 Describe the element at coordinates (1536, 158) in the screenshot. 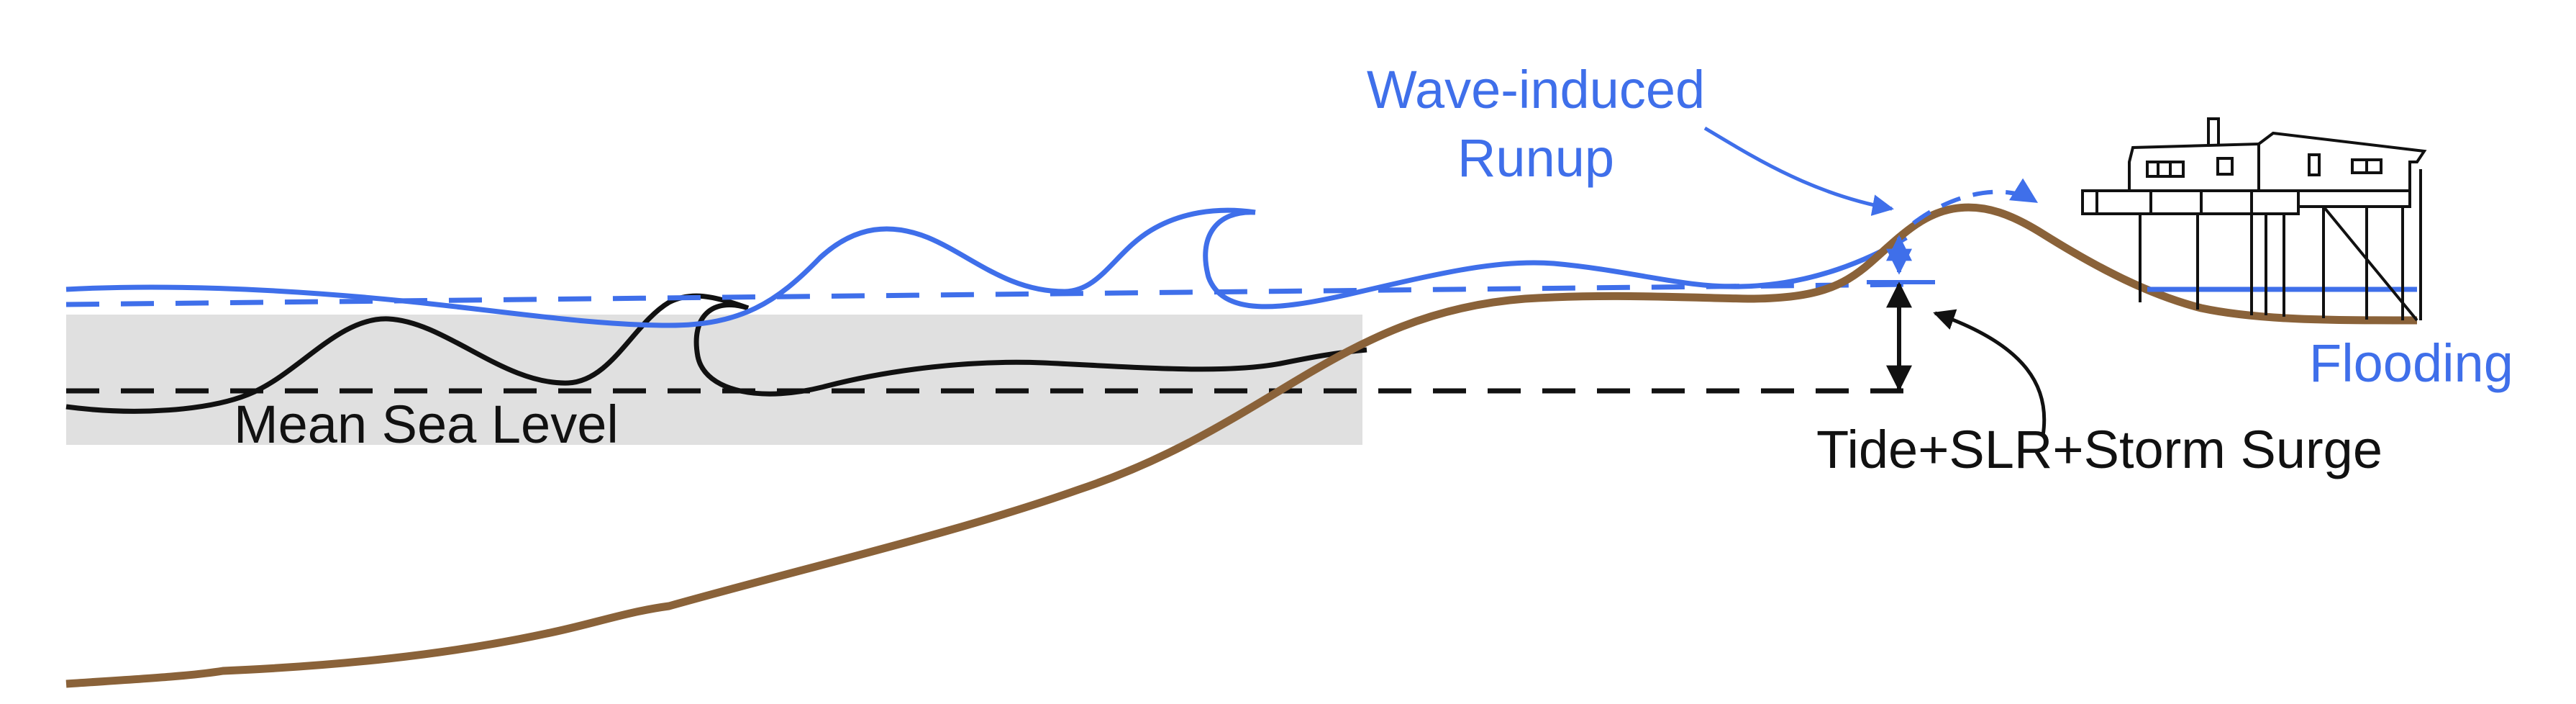

I see `wave-runup-label-line2: Runup` at that location.